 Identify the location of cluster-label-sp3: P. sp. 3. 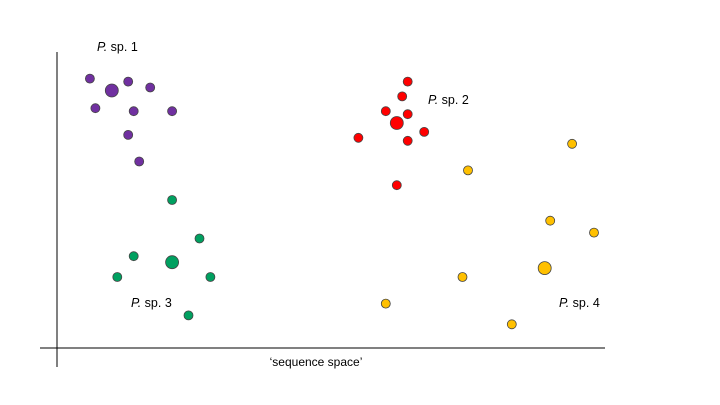
(151, 303).